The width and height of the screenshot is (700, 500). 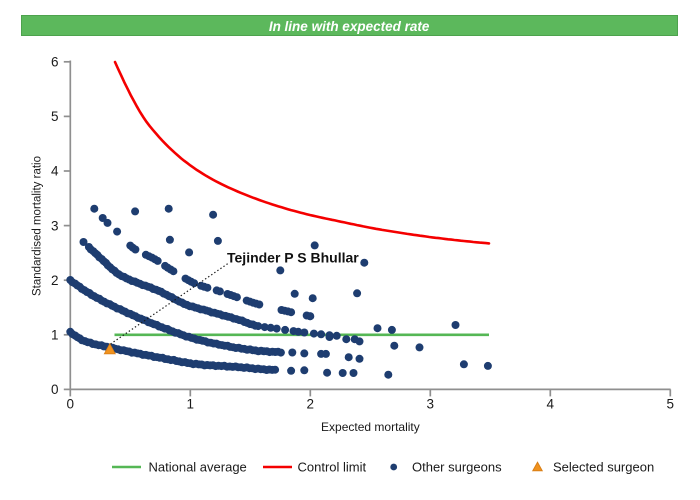 What do you see at coordinates (198, 467) in the screenshot?
I see `svg-text: National average` at bounding box center [198, 467].